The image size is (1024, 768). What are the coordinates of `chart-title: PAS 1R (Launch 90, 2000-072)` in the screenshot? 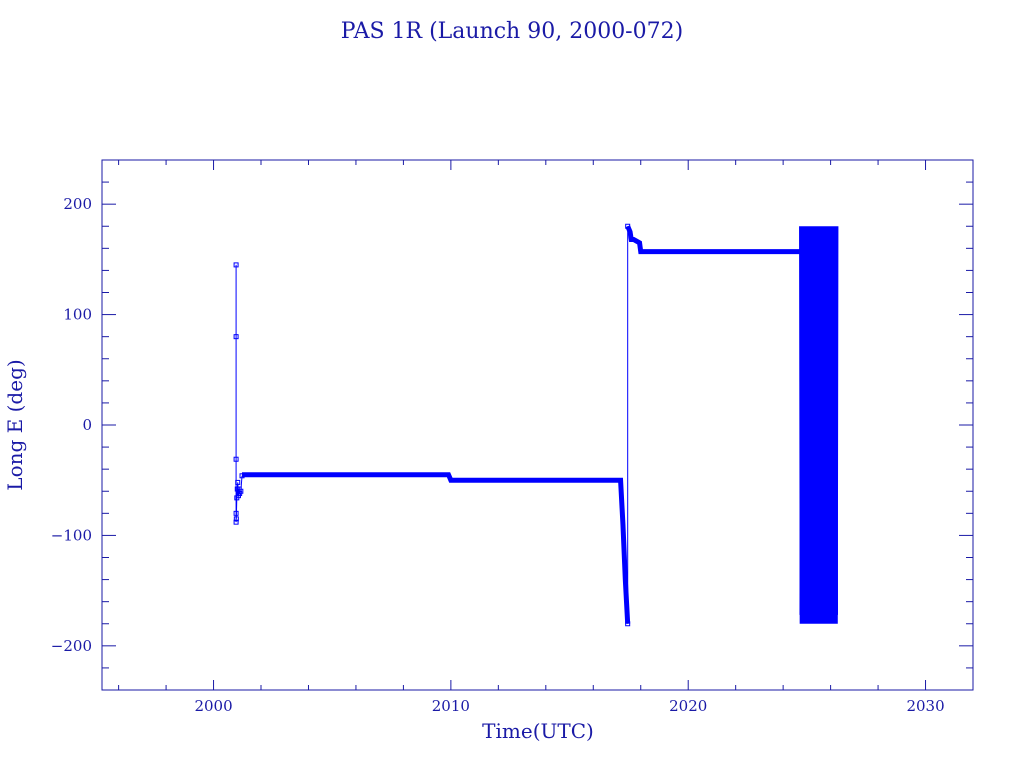 It's located at (512, 31).